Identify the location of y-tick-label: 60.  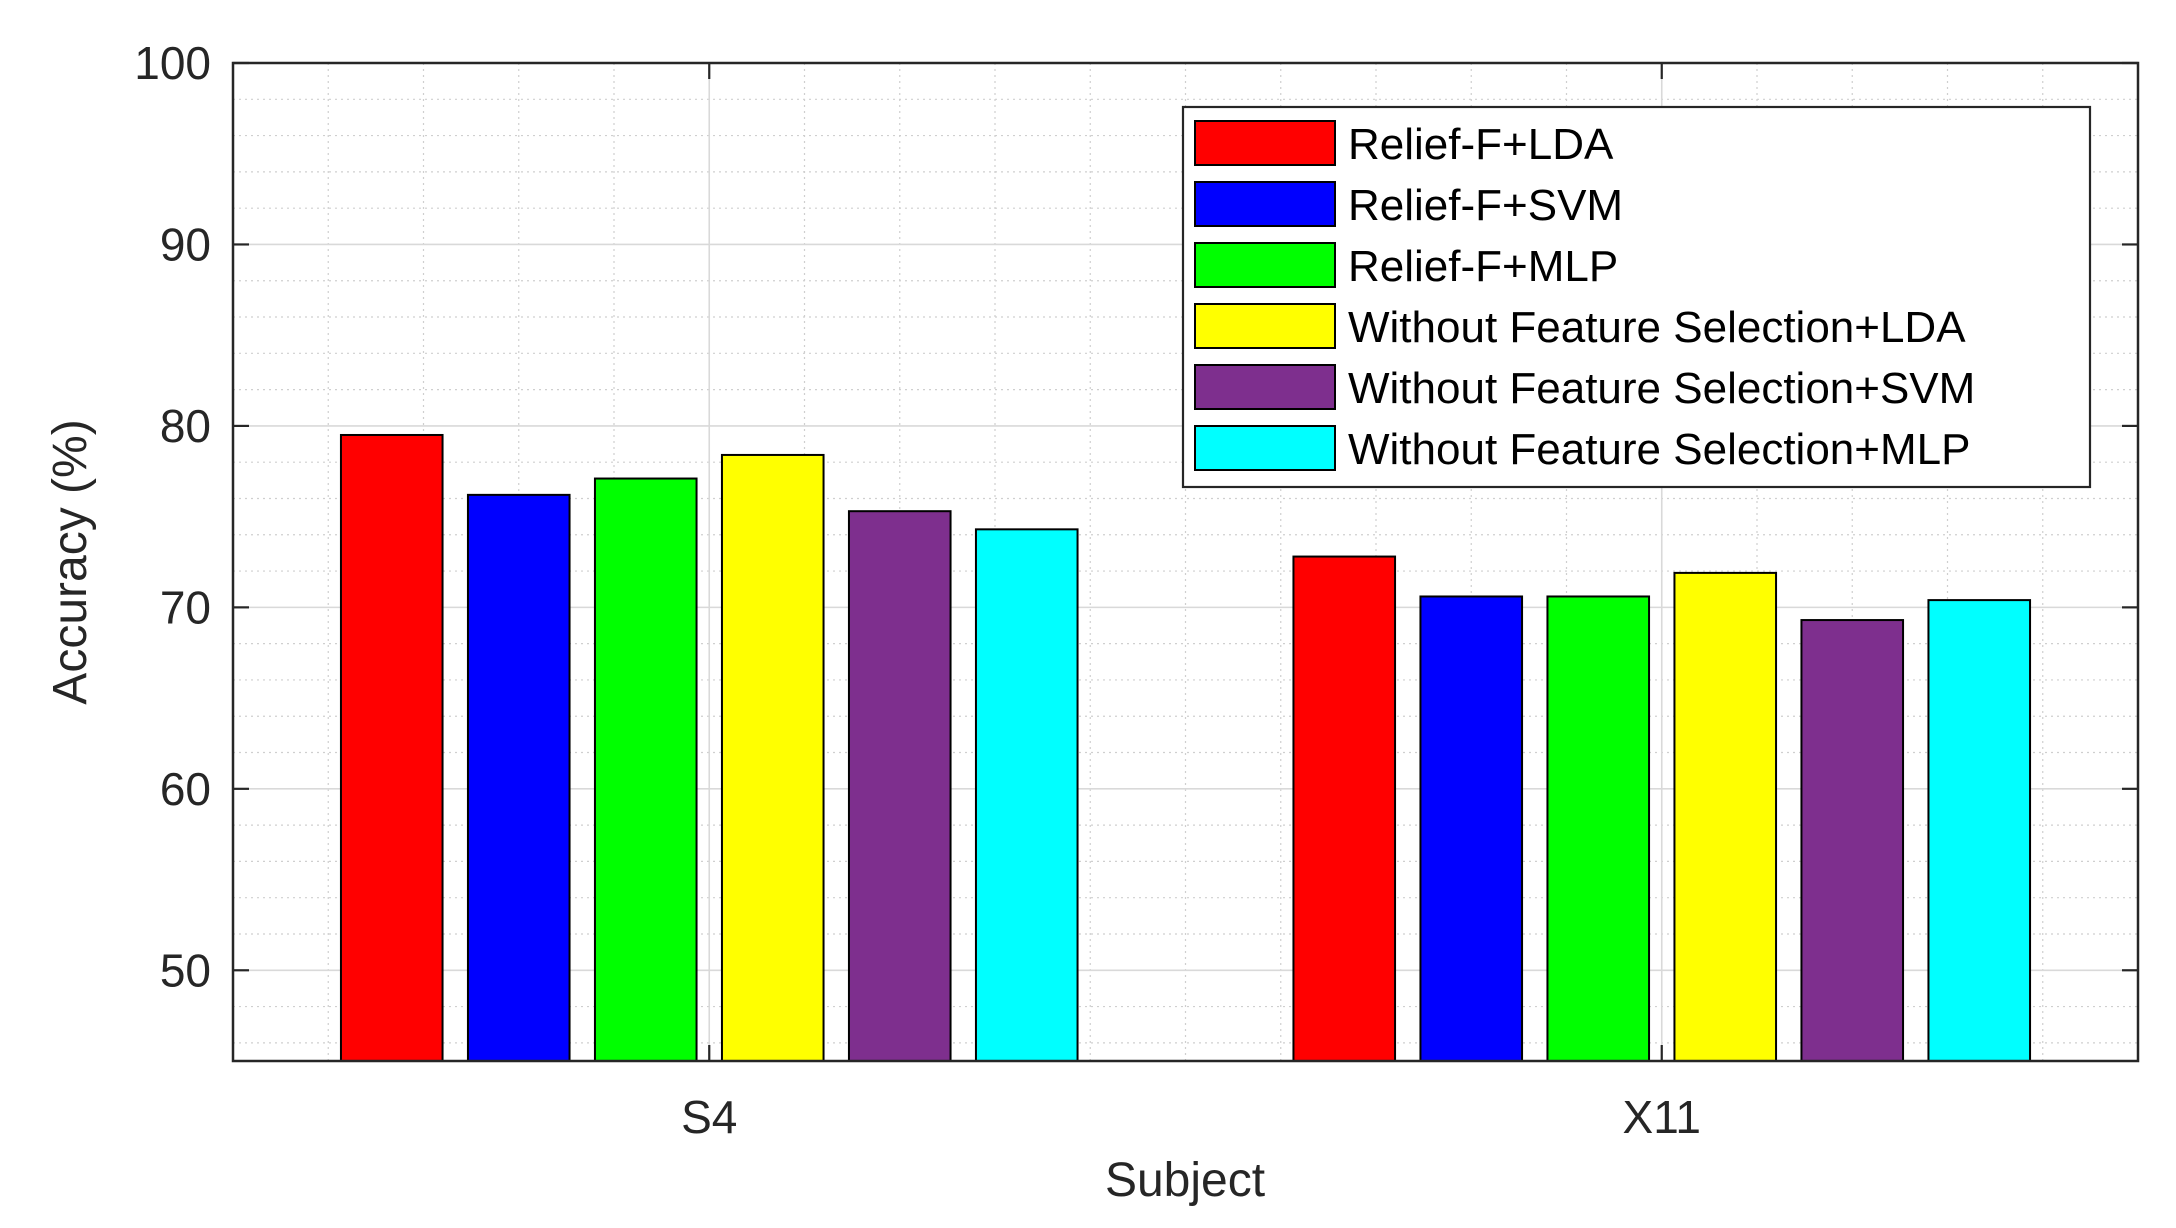
(185, 789).